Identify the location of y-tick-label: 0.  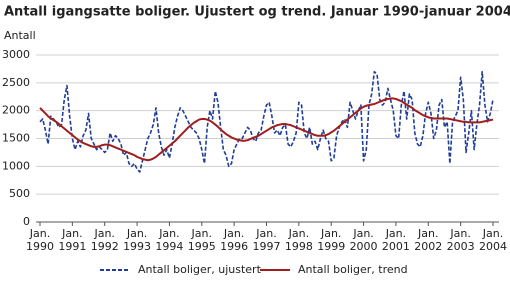
(26, 221).